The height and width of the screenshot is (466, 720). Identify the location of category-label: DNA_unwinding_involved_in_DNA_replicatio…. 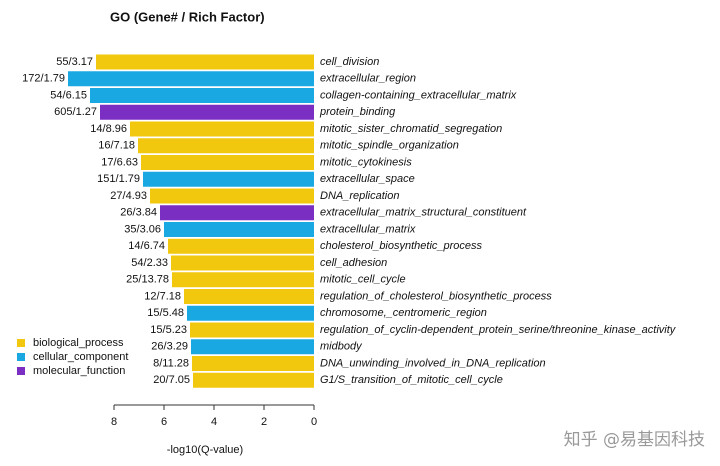
(433, 363).